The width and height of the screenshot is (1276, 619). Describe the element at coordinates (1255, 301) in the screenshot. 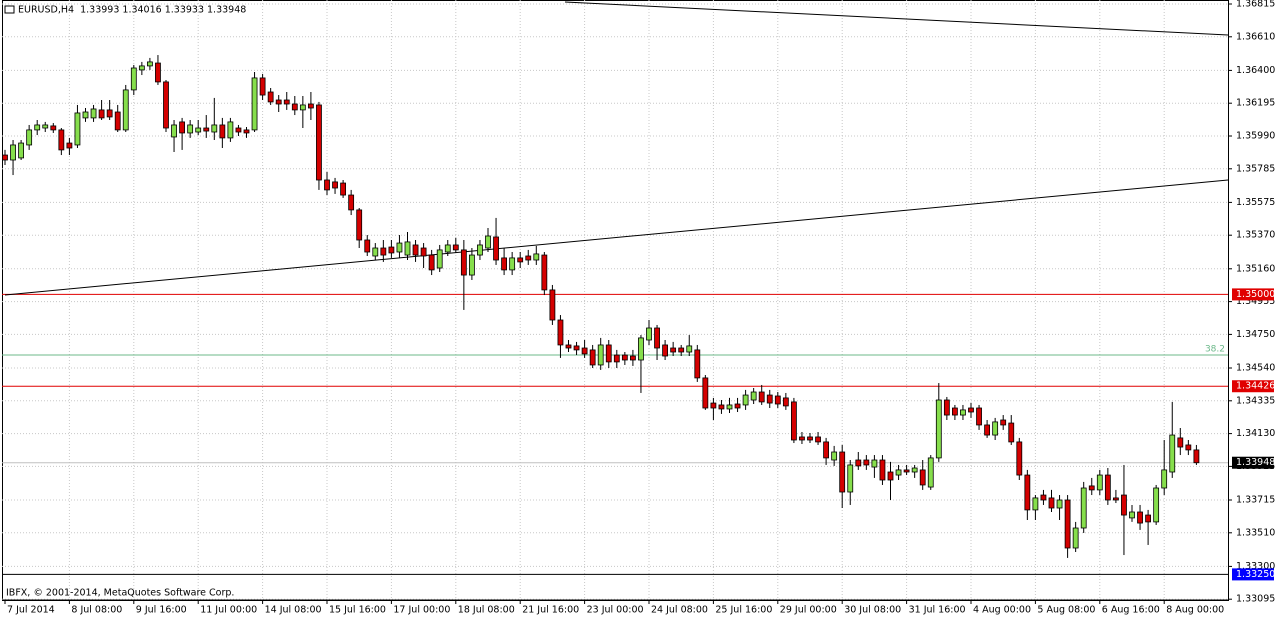

I see `y-tick-label: 1.34955` at that location.